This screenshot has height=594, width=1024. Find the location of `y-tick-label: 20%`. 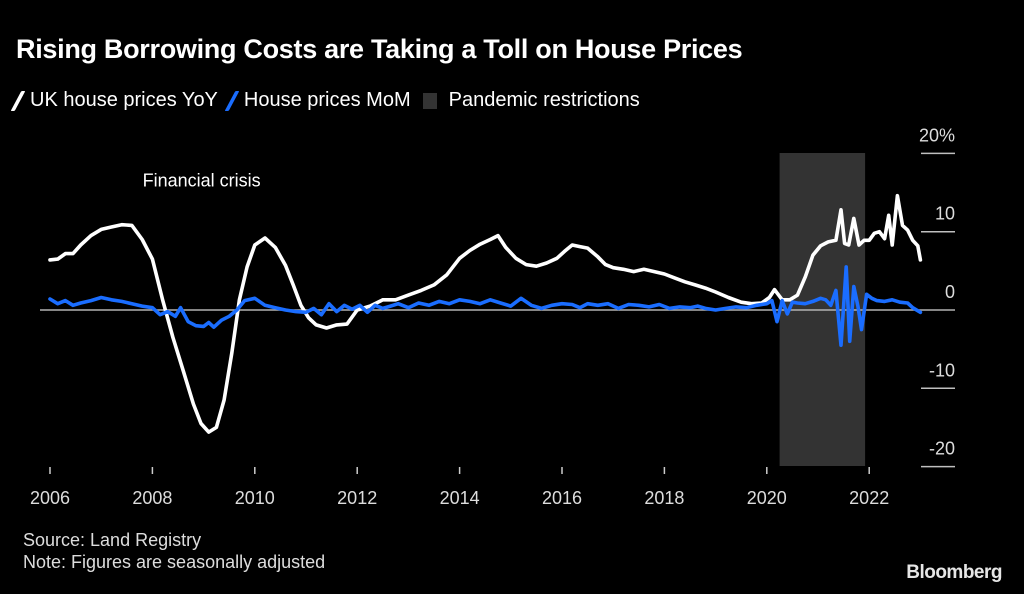

y-tick-label: 20% is located at coordinates (937, 135).